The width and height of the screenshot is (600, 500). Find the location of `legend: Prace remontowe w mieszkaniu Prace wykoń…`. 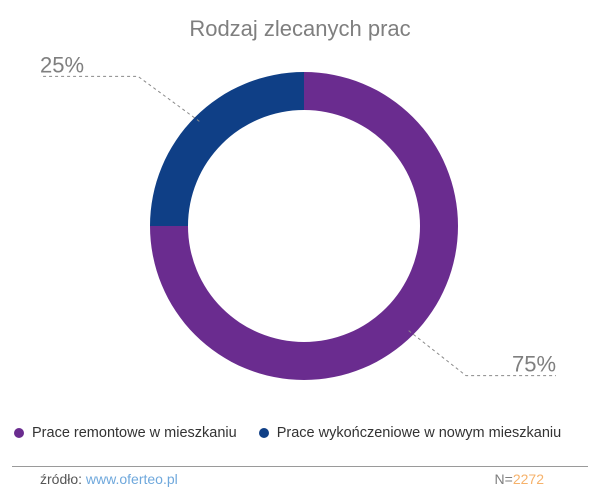

legend: Prace remontowe w mieszkaniu Prace wykoń… is located at coordinates (303, 433).